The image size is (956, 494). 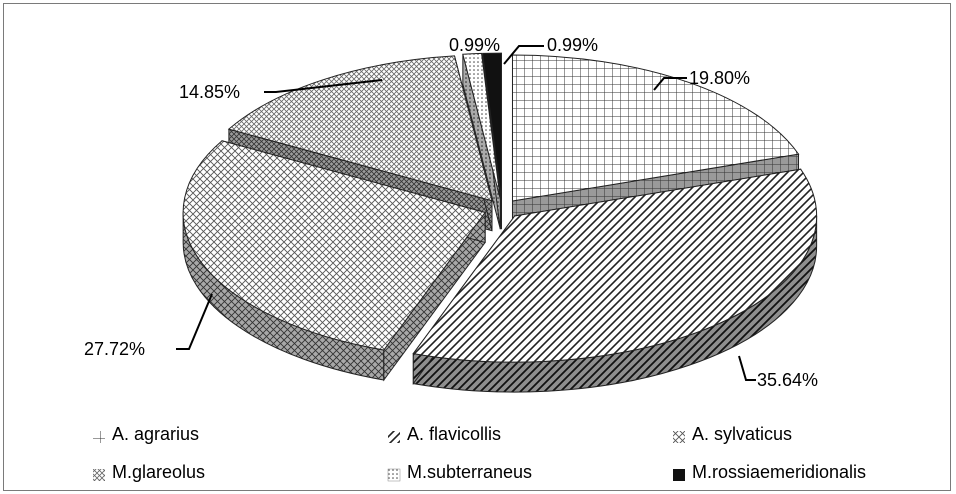 I want to click on data-label-m-rossiaemeridionalis: 0.99%, so click(x=572, y=45).